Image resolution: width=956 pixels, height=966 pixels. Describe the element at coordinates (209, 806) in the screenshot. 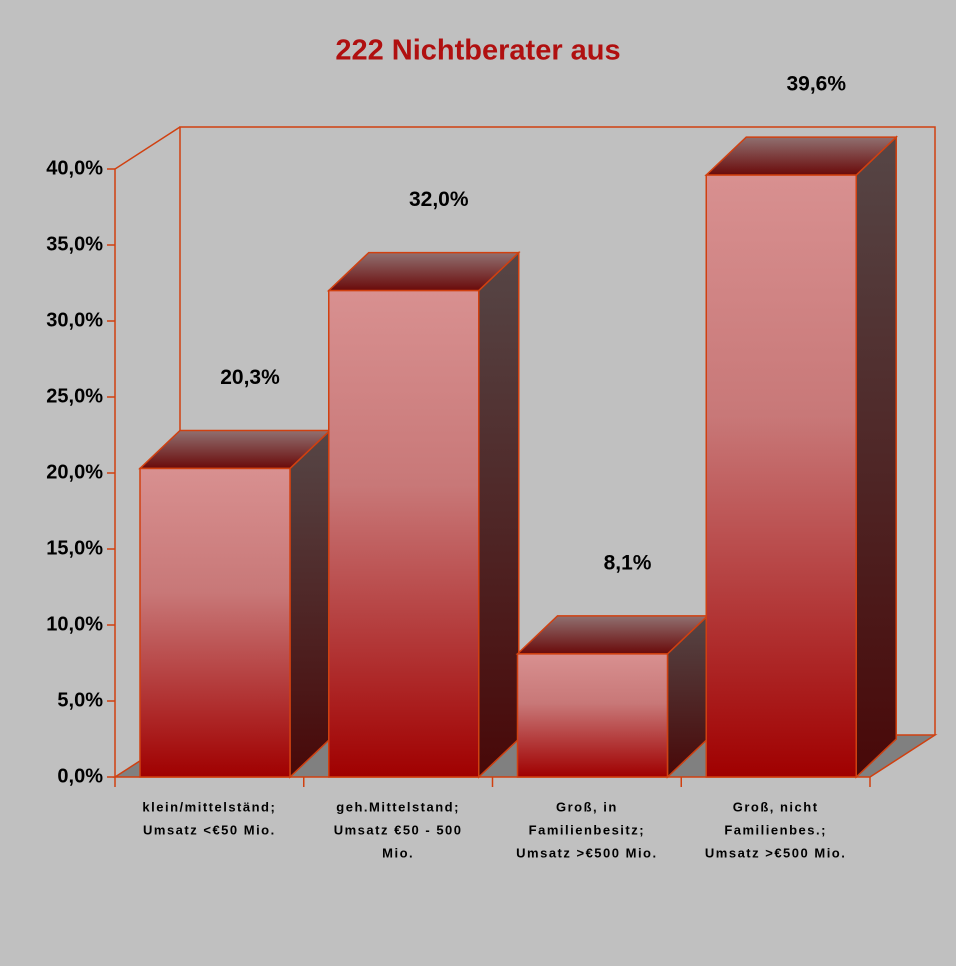

I see `x-tick-label: klein/mittelständ;` at that location.